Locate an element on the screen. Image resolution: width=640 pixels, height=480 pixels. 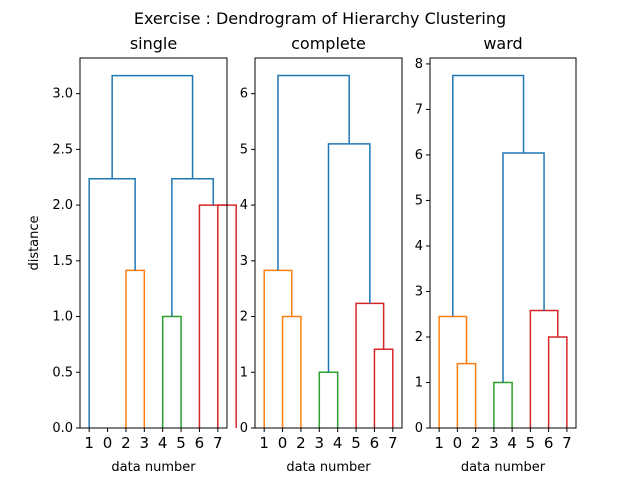
y-tick-label: 0.0 is located at coordinates (62, 428).